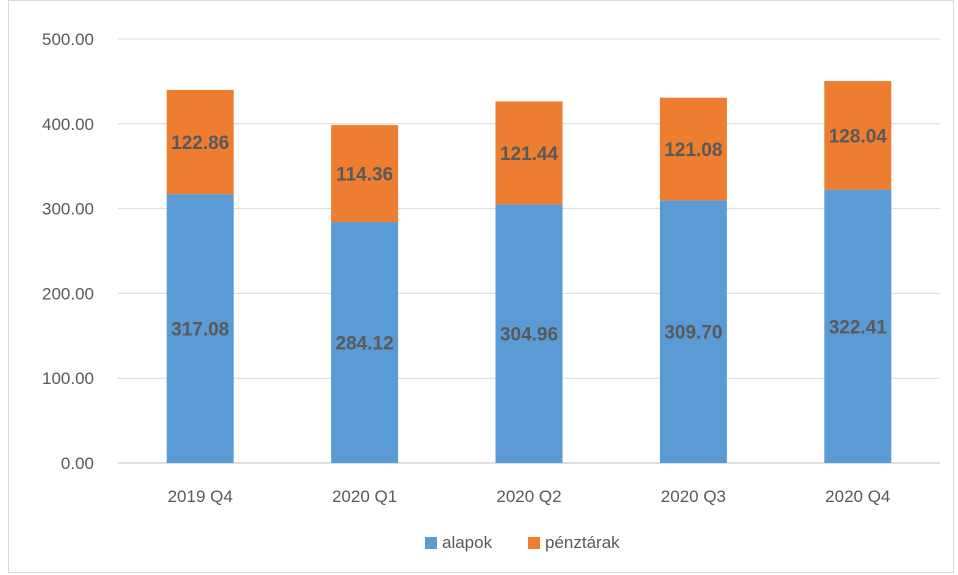  What do you see at coordinates (68, 209) in the screenshot?
I see `y-tick-label: 300.00` at bounding box center [68, 209].